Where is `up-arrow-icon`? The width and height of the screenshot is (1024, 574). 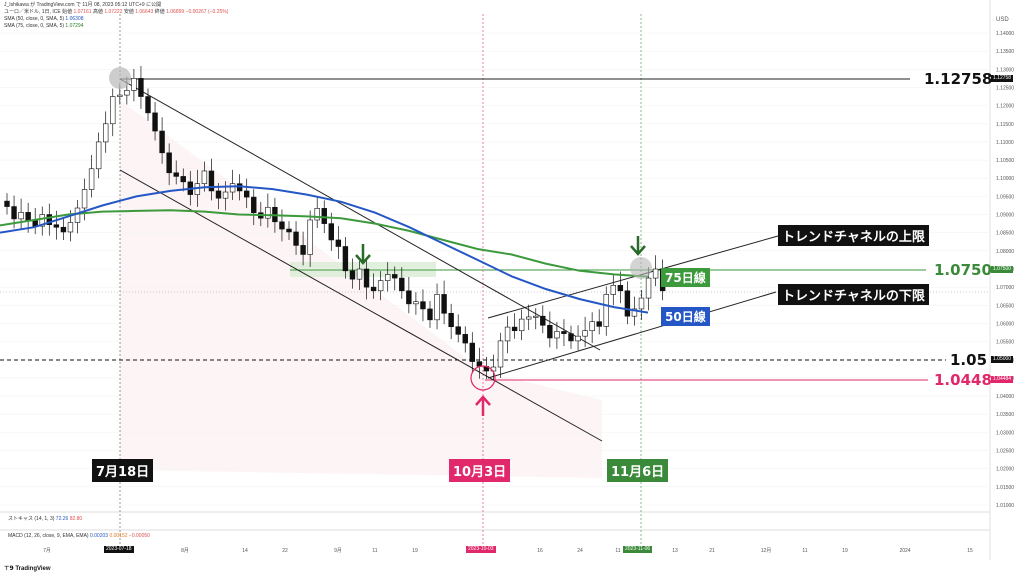
up-arrow-icon is located at coordinates (483, 405).